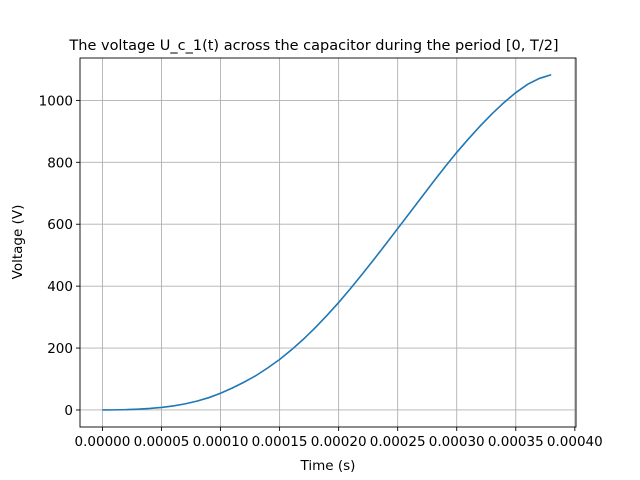 The width and height of the screenshot is (640, 480). Describe the element at coordinates (339, 442) in the screenshot. I see `x-tick-label: 0.00020` at that location.